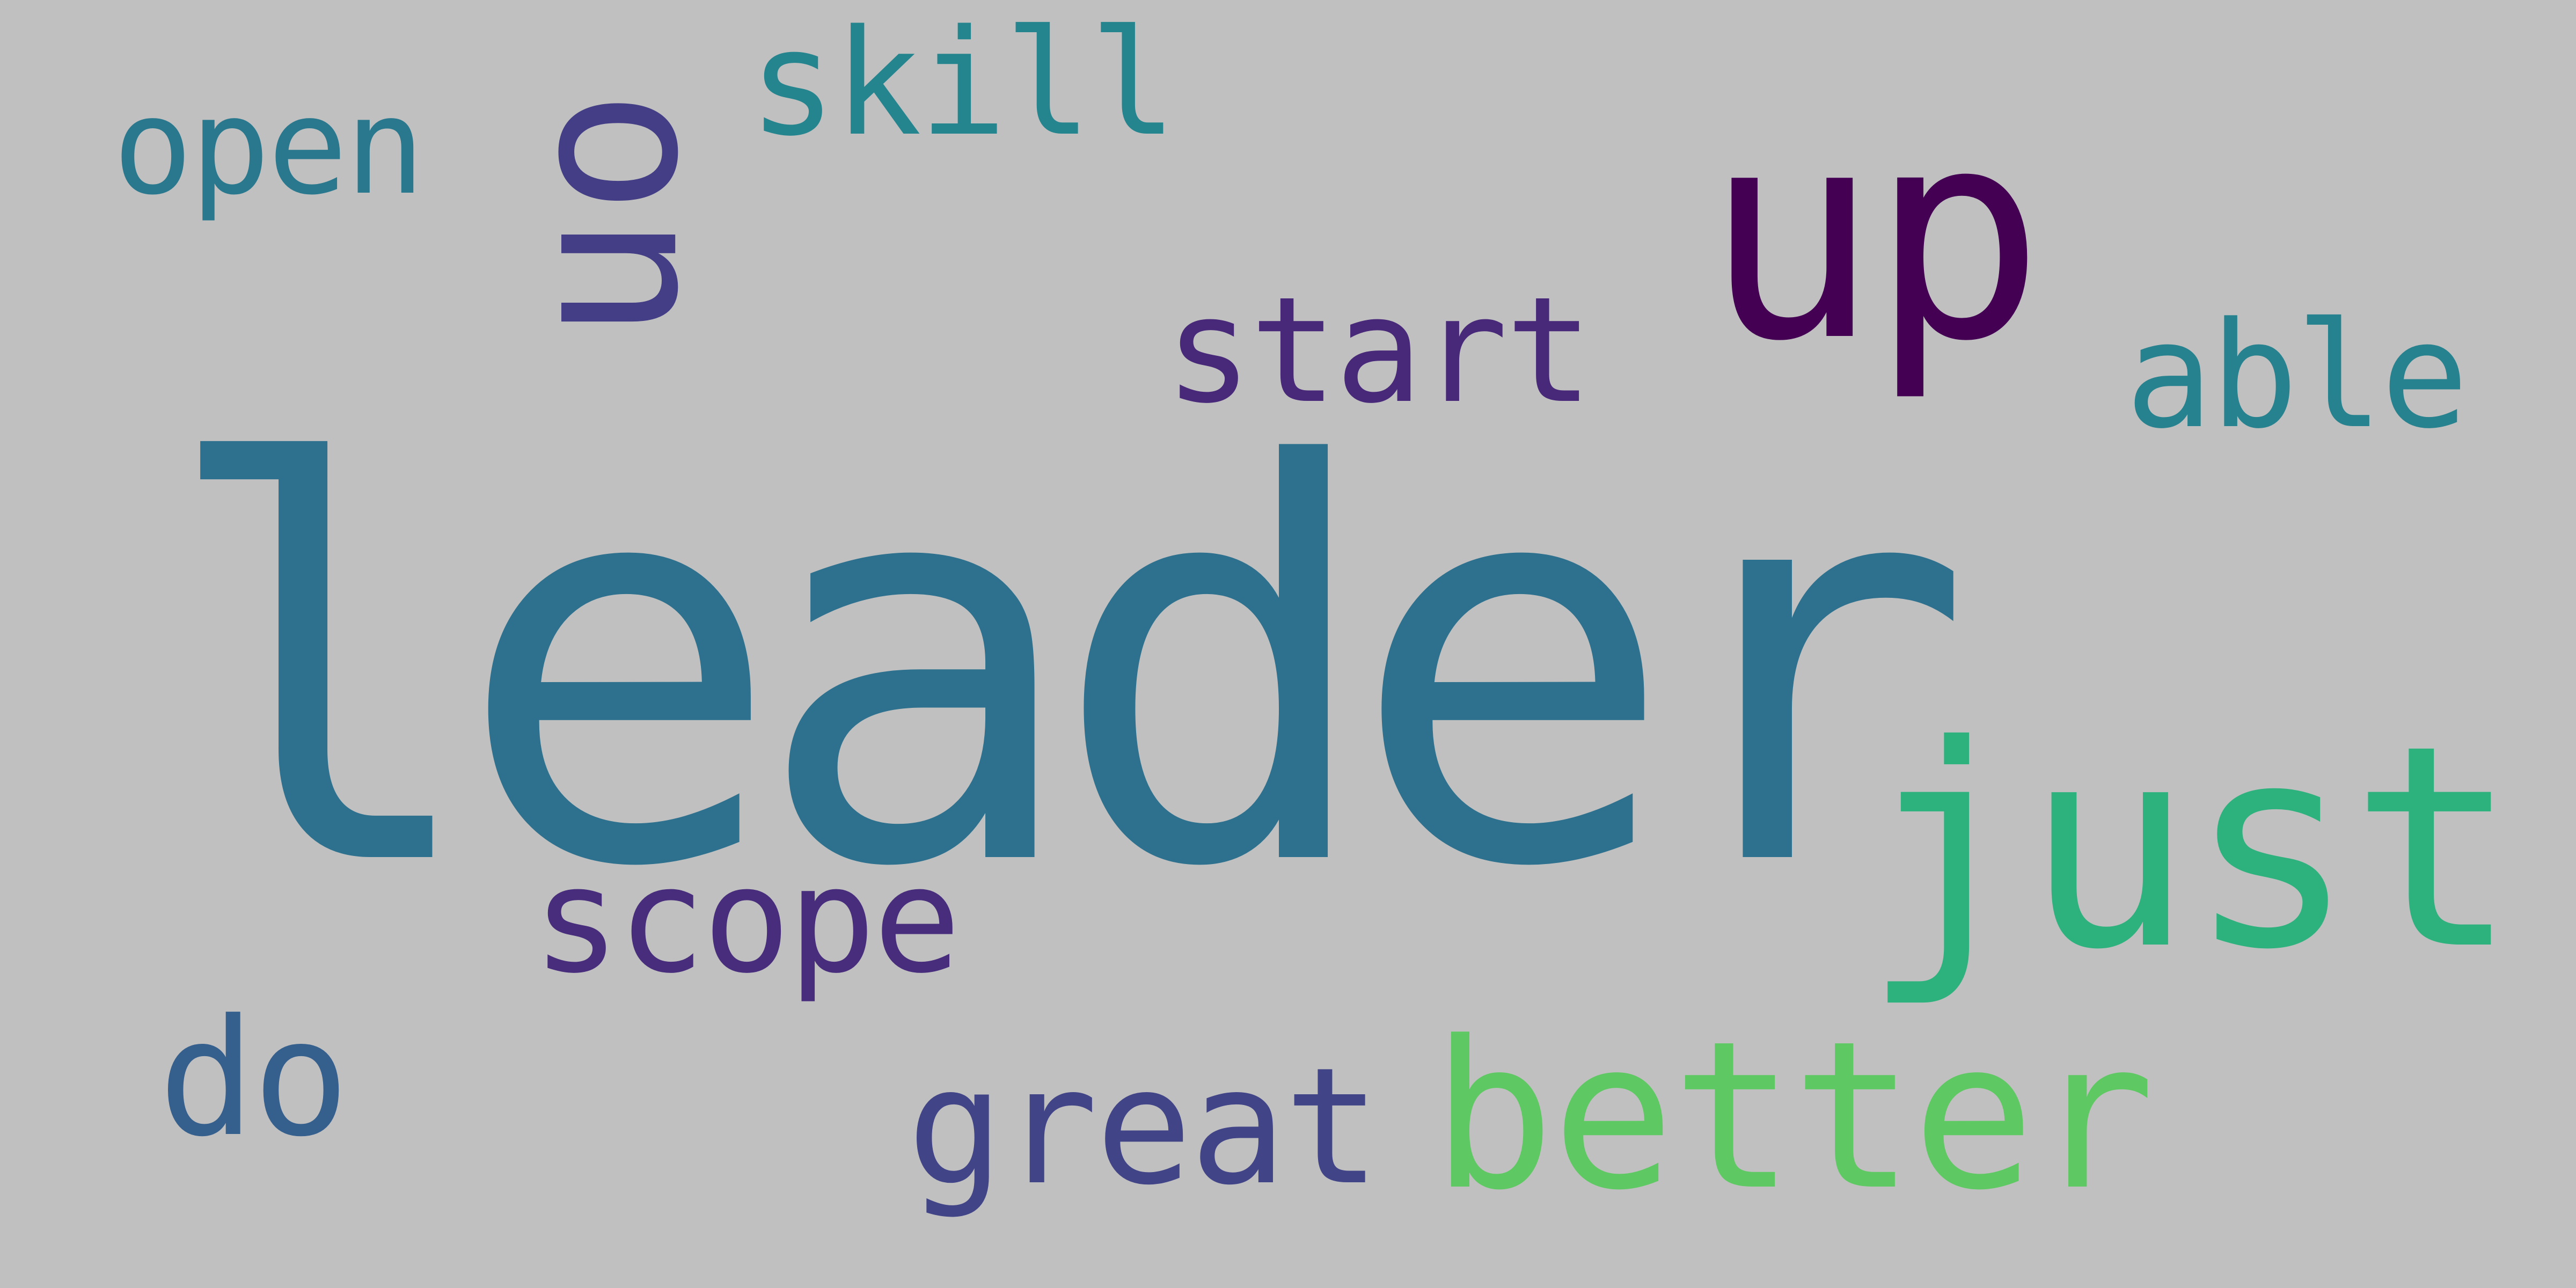 The image size is (2576, 1288). Describe the element at coordinates (963, 84) in the screenshot. I see `word-skill: skill` at that location.